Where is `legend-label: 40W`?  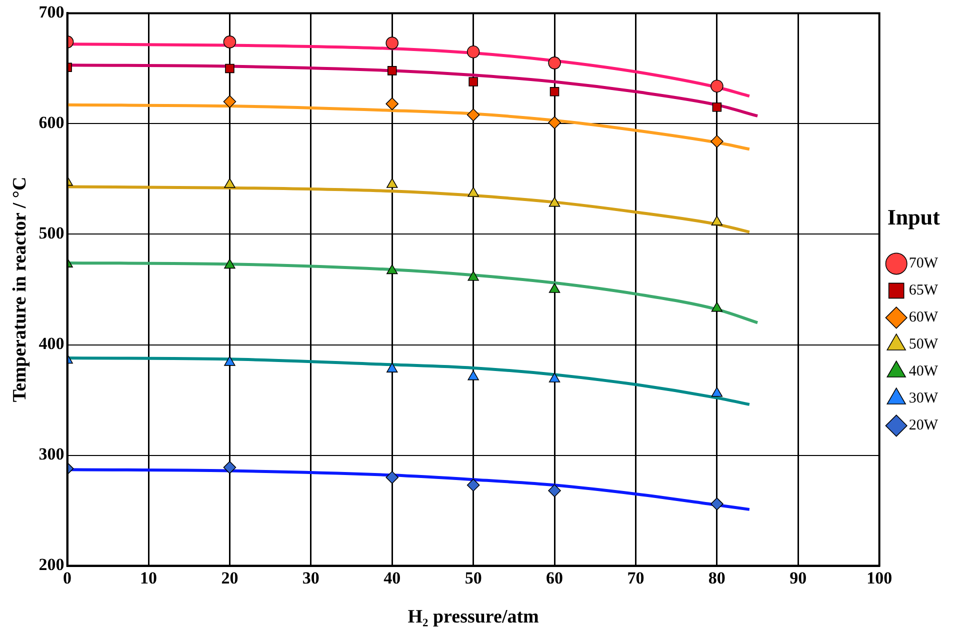
legend-label: 40W is located at coordinates (923, 372).